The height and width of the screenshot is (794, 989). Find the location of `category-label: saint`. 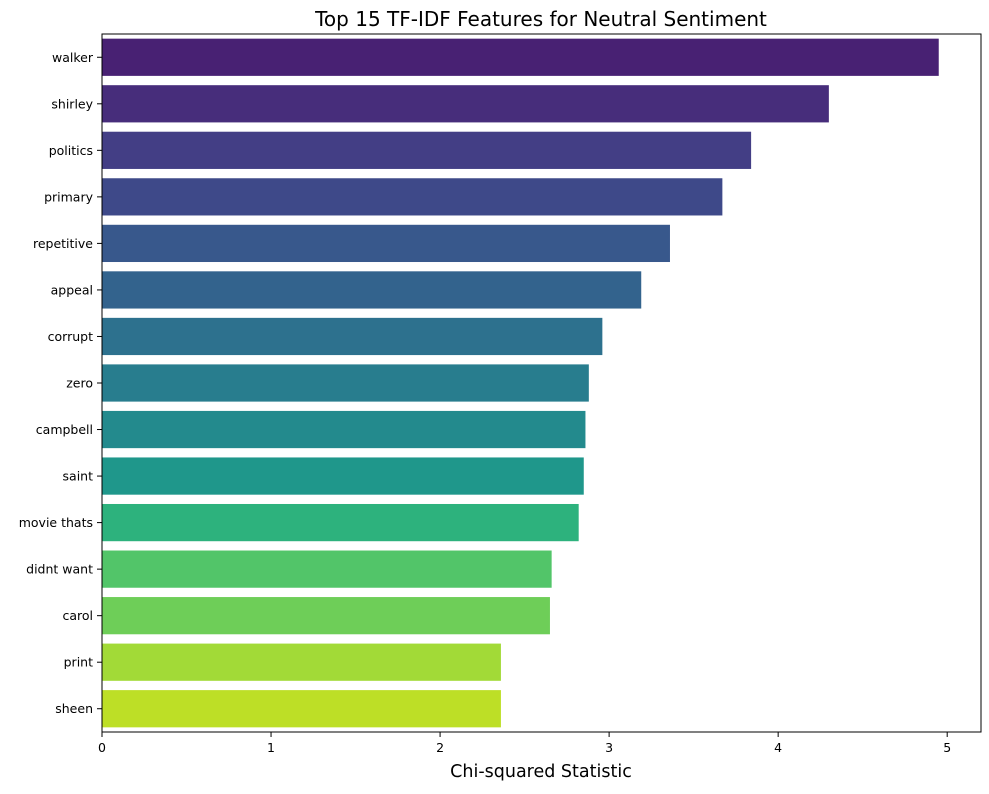

category-label: saint is located at coordinates (78, 476).